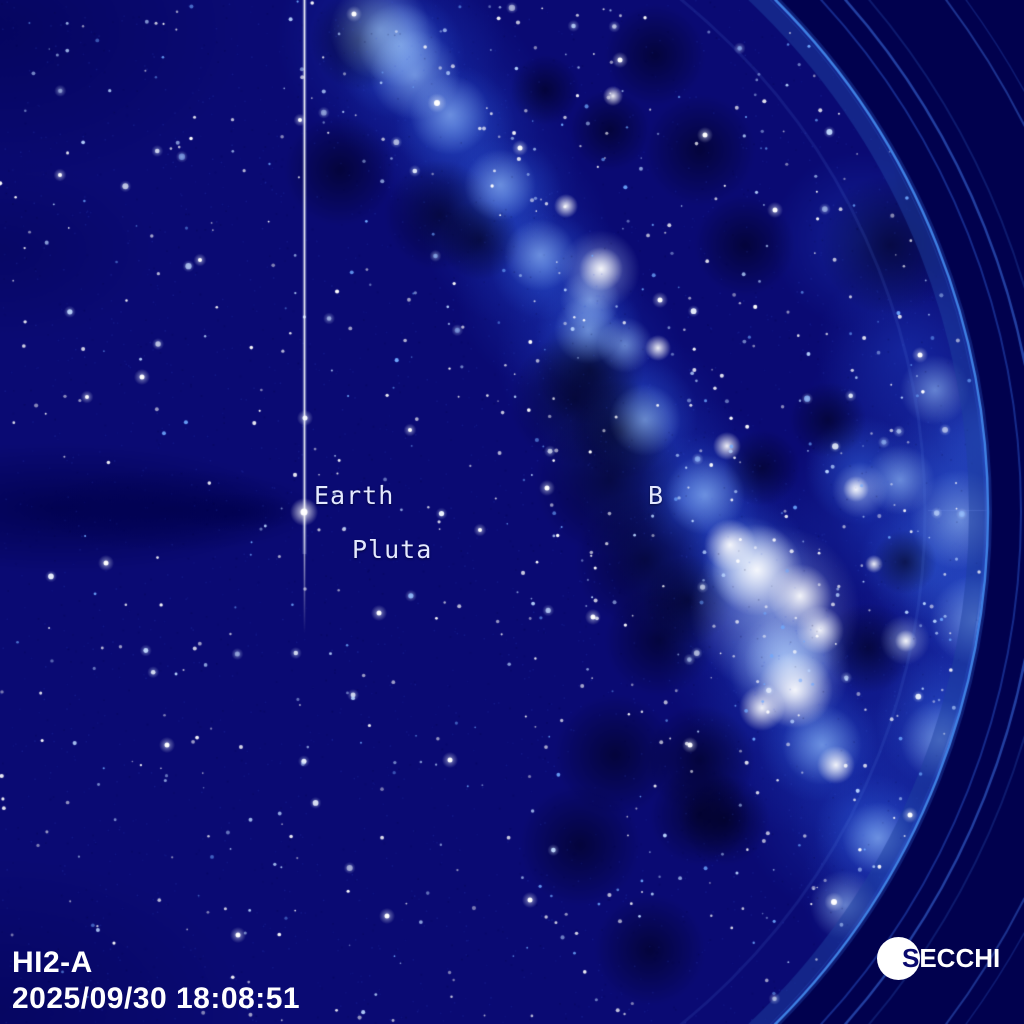 This screenshot has height=1024, width=1024. I want to click on secchi-logo-circle-icon, so click(898, 958).